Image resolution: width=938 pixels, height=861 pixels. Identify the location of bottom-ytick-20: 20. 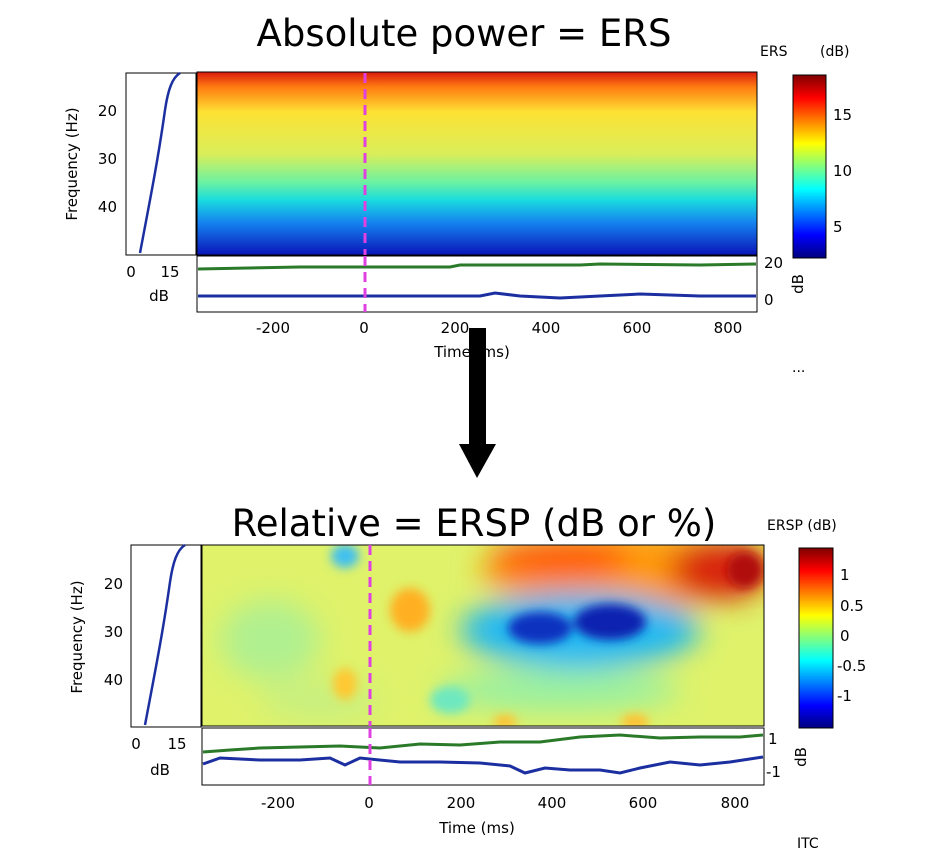
(113, 584).